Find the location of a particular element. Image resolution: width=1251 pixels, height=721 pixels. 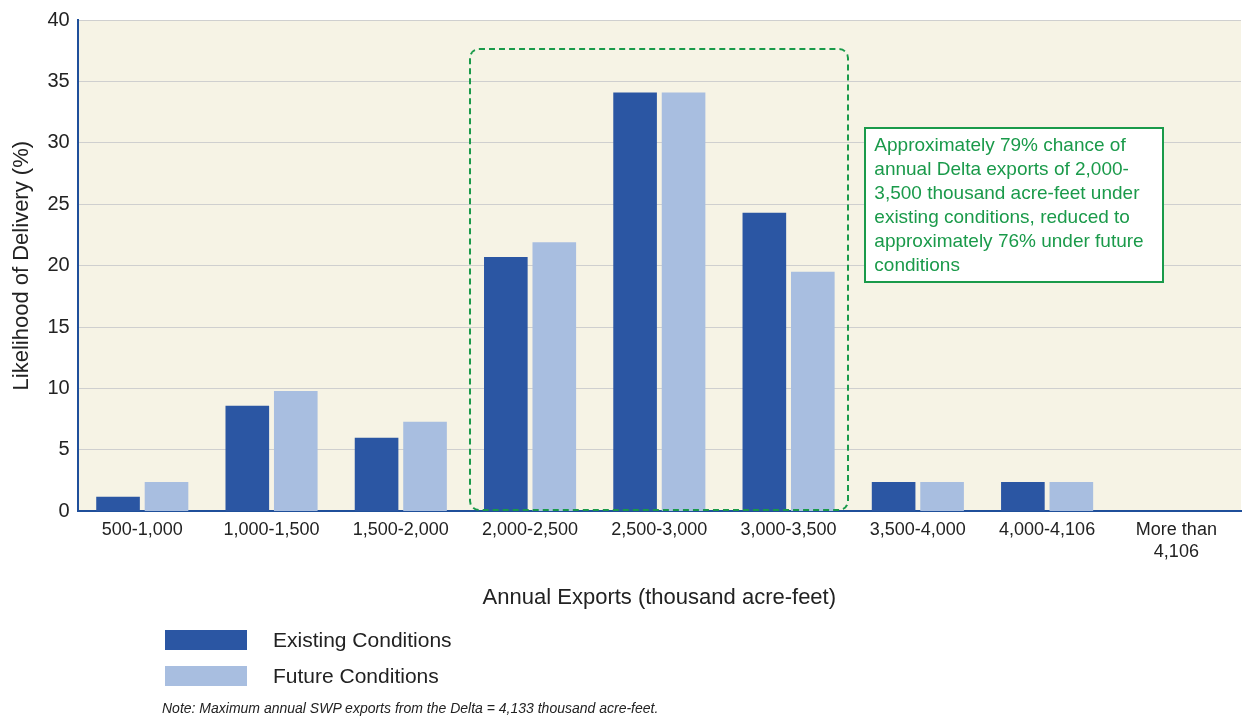

y-tick-label: 40 is located at coordinates (58, 18).